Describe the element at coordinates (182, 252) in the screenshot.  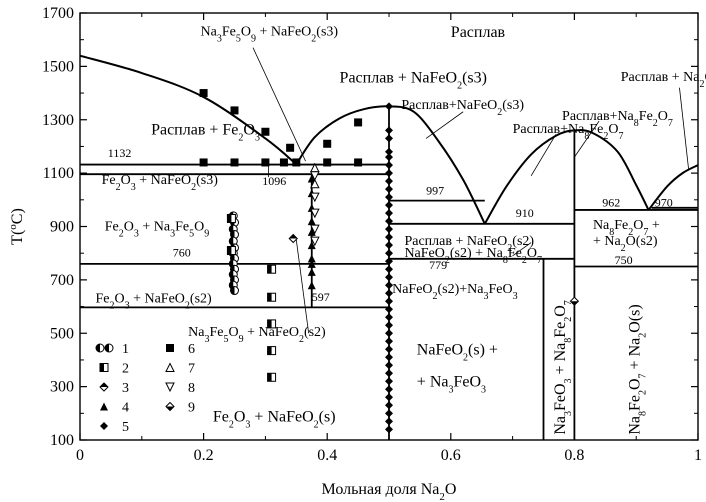
I see `isotherm-label: 760` at that location.